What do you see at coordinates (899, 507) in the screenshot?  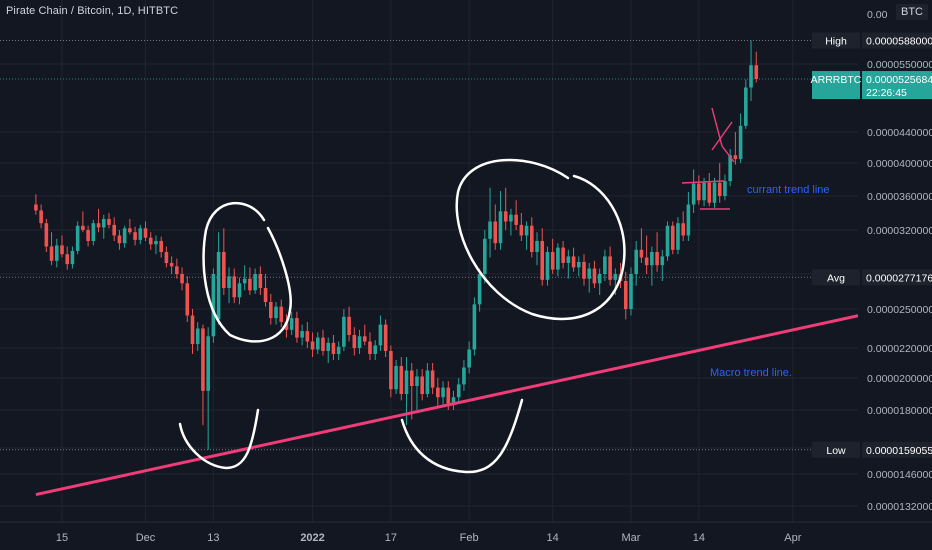 I see `price-tick-label: 0.0000132000` at bounding box center [899, 507].